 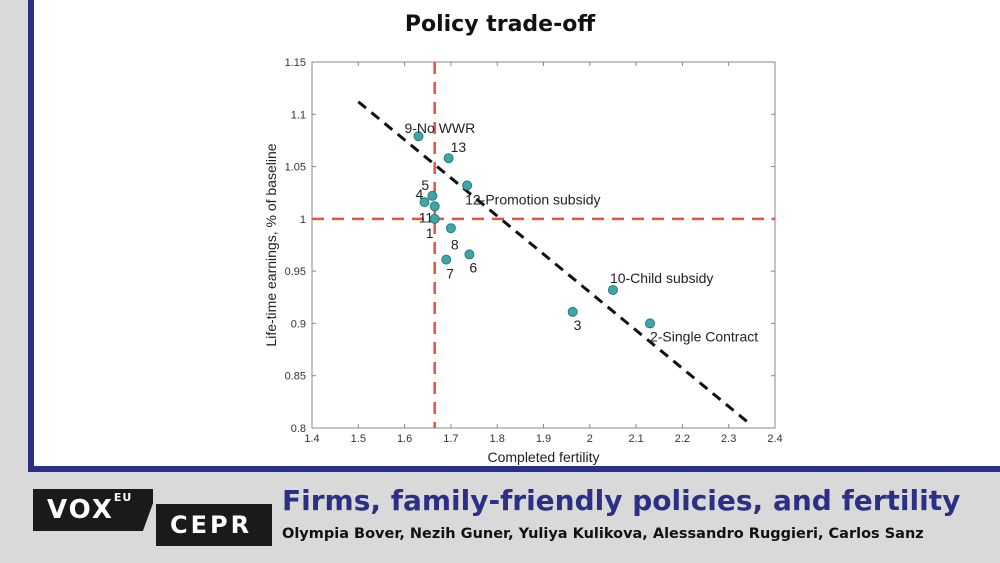 What do you see at coordinates (774, 439) in the screenshot?
I see `x-tick-label: 2.4` at bounding box center [774, 439].